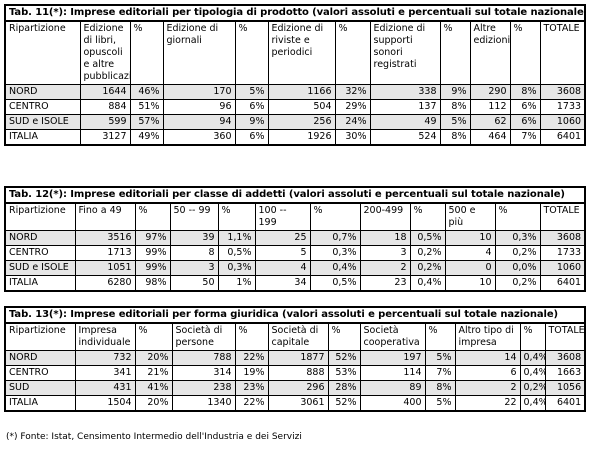 This screenshot has height=449, width=591. Describe the element at coordinates (105, 373) in the screenshot. I see `data-cell: 341` at that location.